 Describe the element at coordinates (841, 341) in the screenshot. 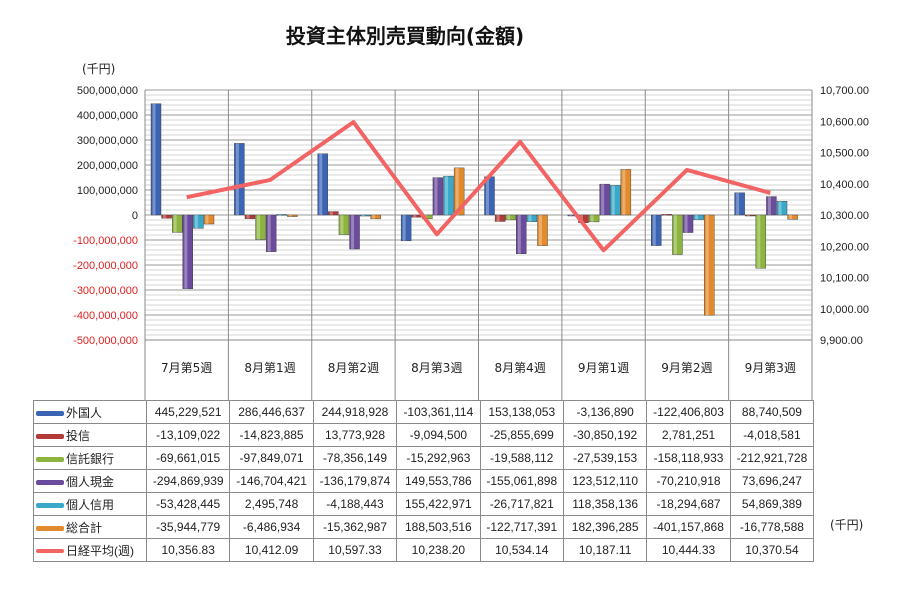

I see `right-axis-tick: 9,900.00` at that location.